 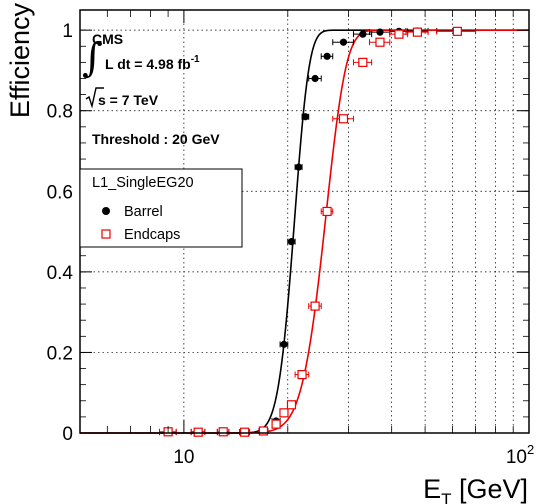 What do you see at coordinates (520, 455) in the screenshot?
I see `x-tick-label: 102` at bounding box center [520, 455].